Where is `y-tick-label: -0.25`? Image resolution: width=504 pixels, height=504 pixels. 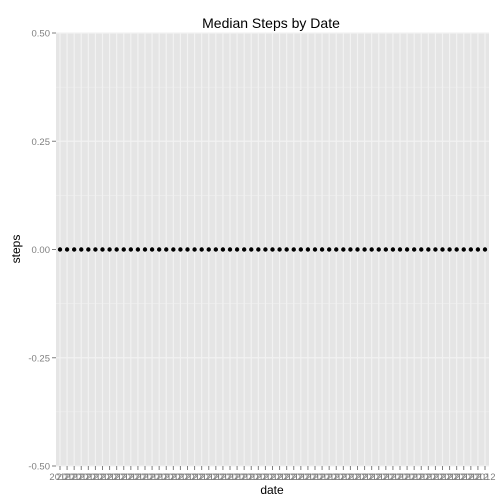 y-tick-label: -0.25 is located at coordinates (39, 358).